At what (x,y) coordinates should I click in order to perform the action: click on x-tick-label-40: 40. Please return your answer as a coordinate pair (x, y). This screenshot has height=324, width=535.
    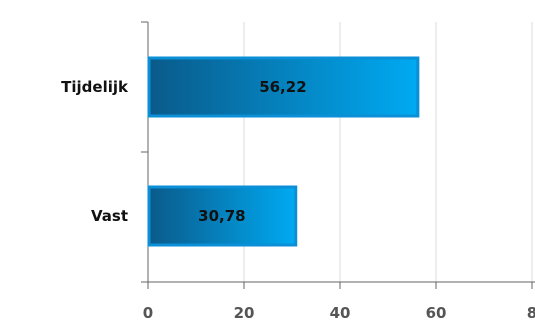
    Looking at the image, I should click on (340, 313).